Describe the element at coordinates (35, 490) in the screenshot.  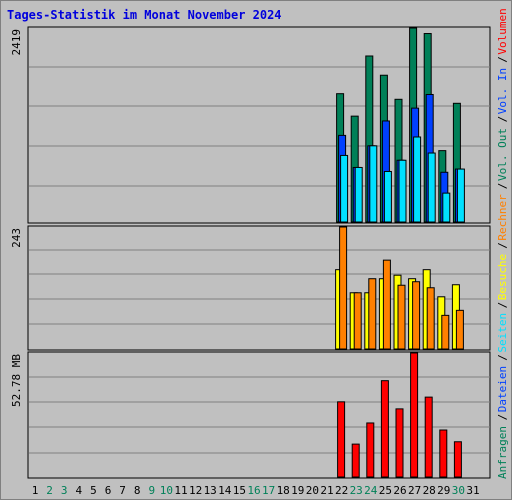
I see `day-label: 1` at that location.